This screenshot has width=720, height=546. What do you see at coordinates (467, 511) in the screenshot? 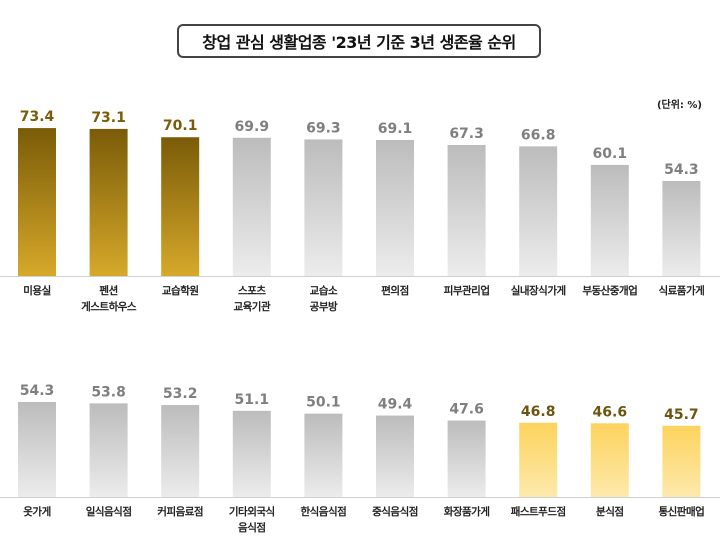
I see `category-label: 화장품가게` at bounding box center [467, 511].